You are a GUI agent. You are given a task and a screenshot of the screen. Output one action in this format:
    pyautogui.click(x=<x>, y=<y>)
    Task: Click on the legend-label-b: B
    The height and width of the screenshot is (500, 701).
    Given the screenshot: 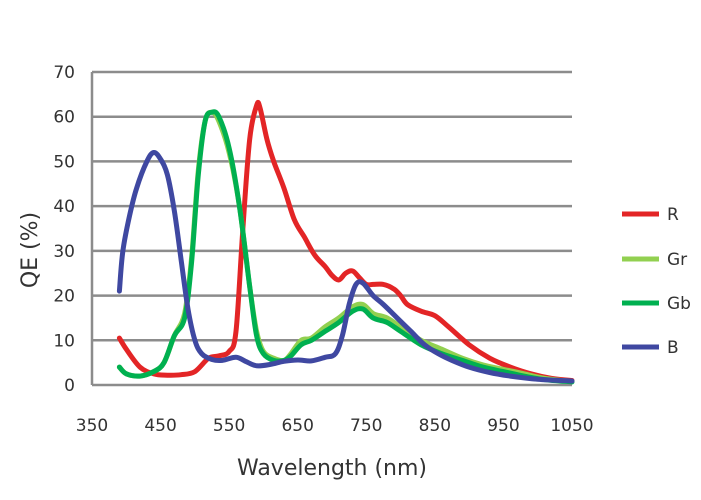 What is the action you would take?
    pyautogui.click(x=673, y=348)
    